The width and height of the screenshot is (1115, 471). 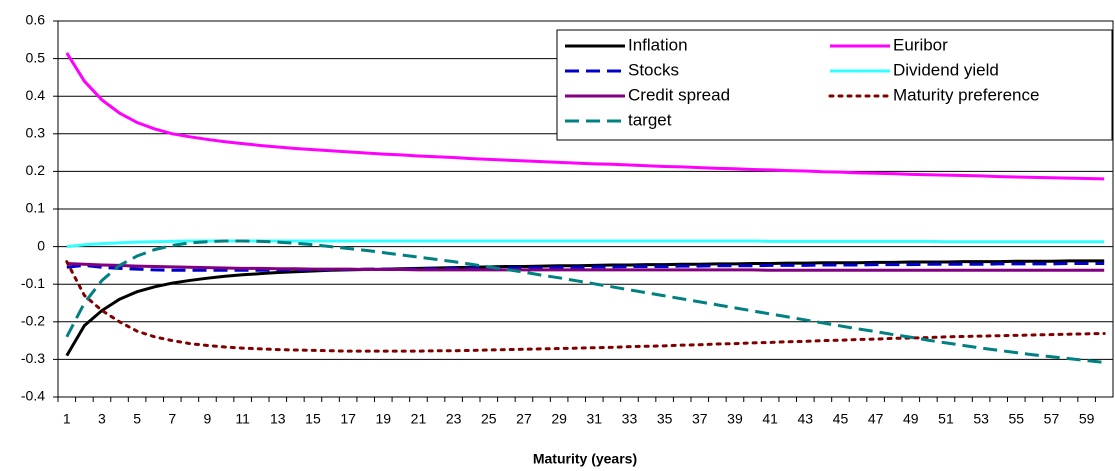 I want to click on x-tick-label: 13, so click(x=278, y=419).